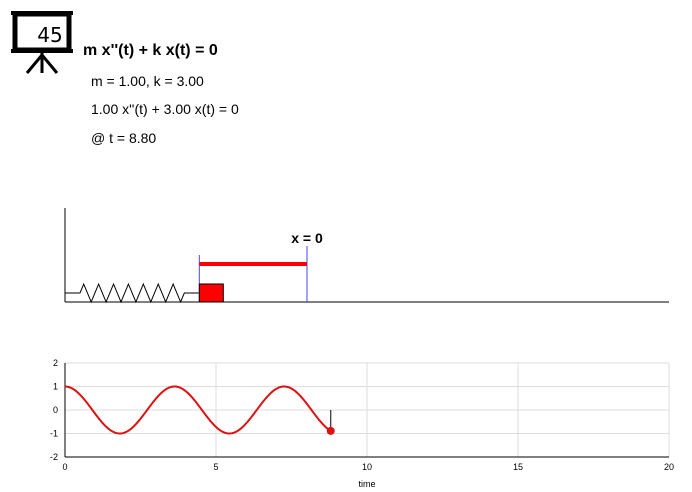 The height and width of the screenshot is (492, 692). What do you see at coordinates (54, 457) in the screenshot?
I see `y-tick-label: -2` at bounding box center [54, 457].